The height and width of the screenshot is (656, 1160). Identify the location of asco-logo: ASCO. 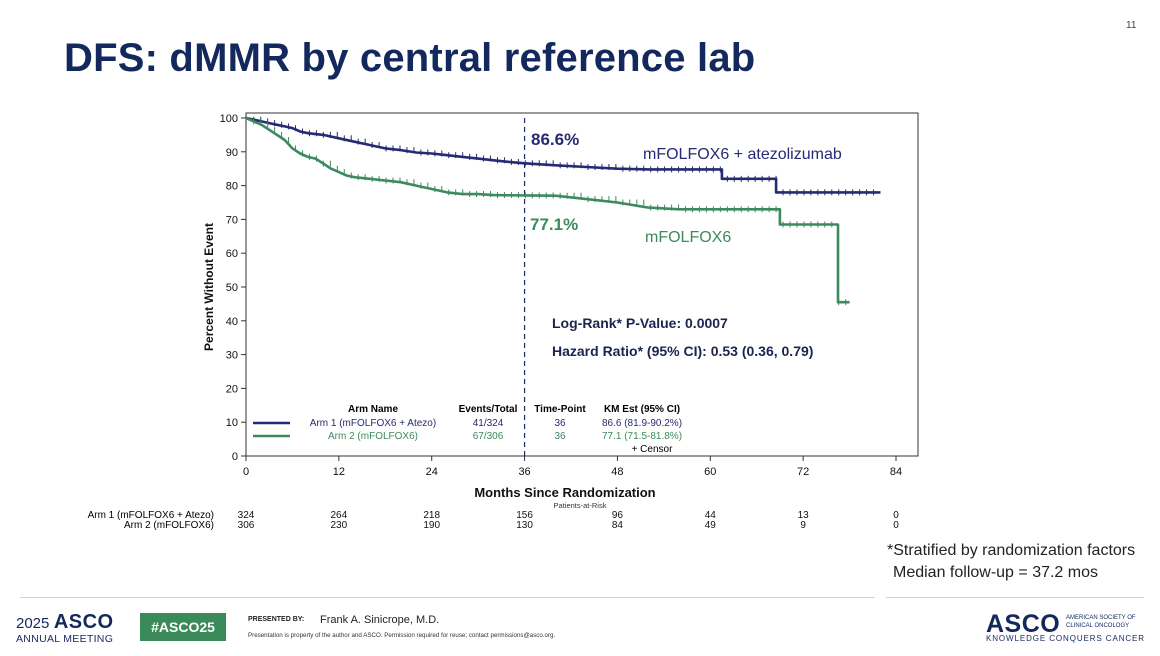
(1023, 624).